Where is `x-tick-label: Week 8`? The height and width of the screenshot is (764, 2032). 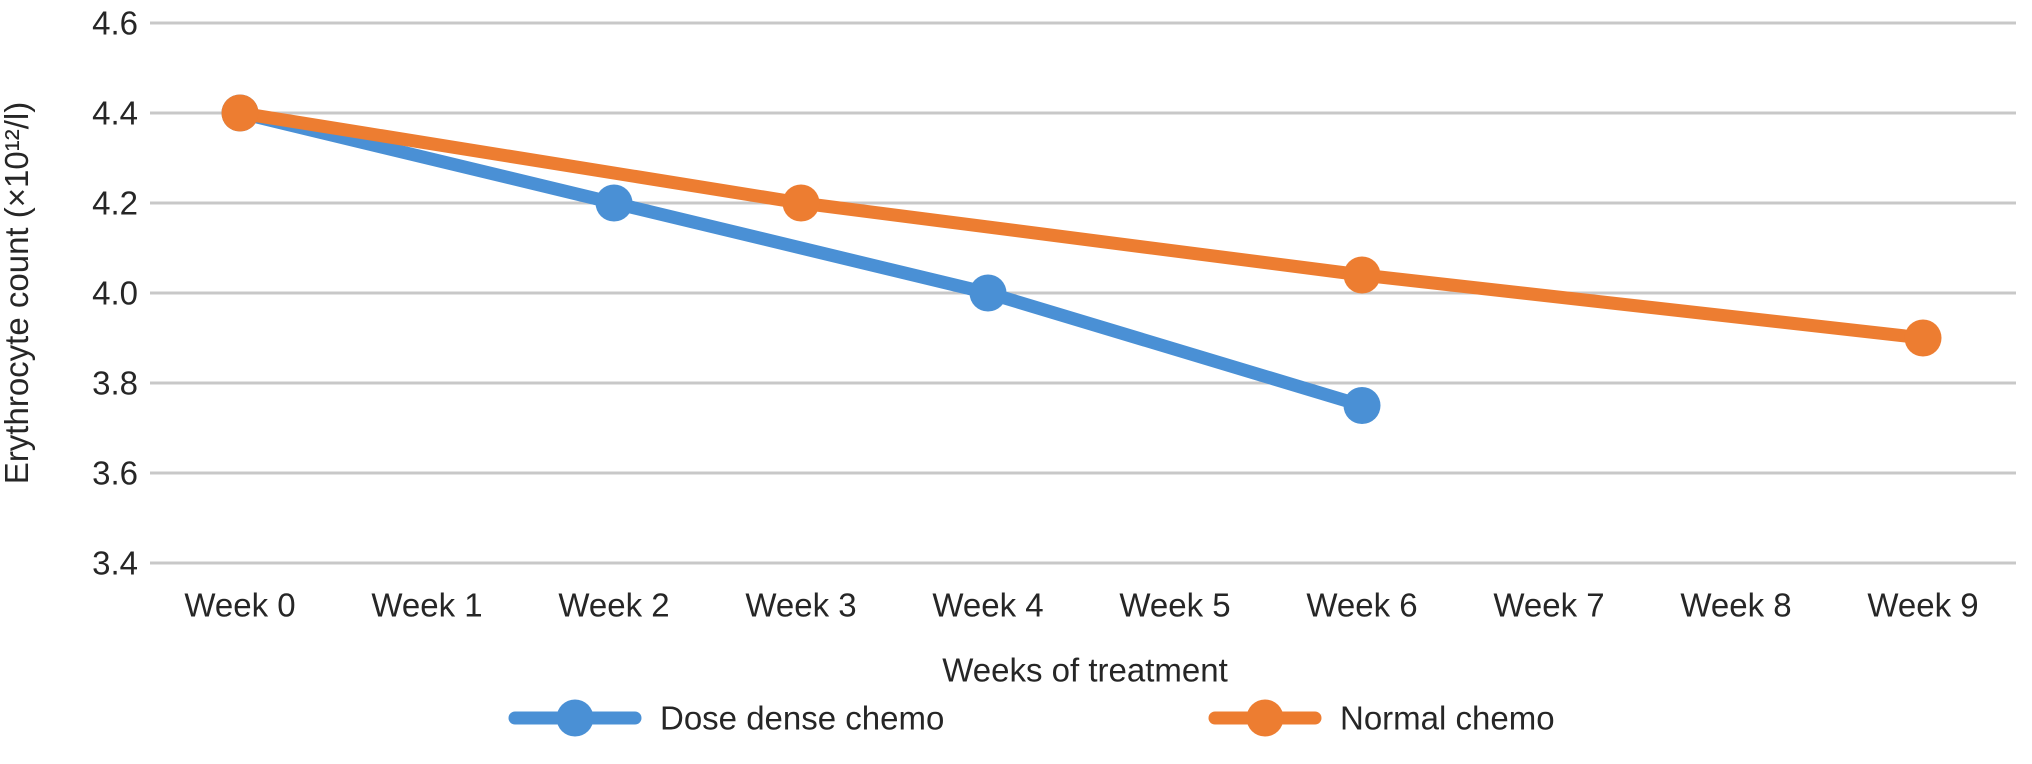
x-tick-label: Week 8 is located at coordinates (1735, 605).